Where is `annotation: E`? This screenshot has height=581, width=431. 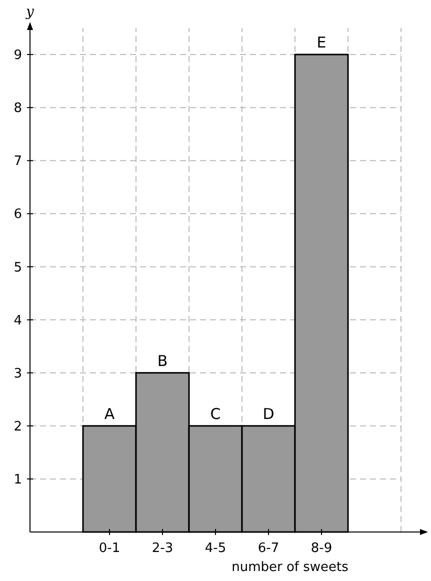 annotation: E is located at coordinates (321, 43).